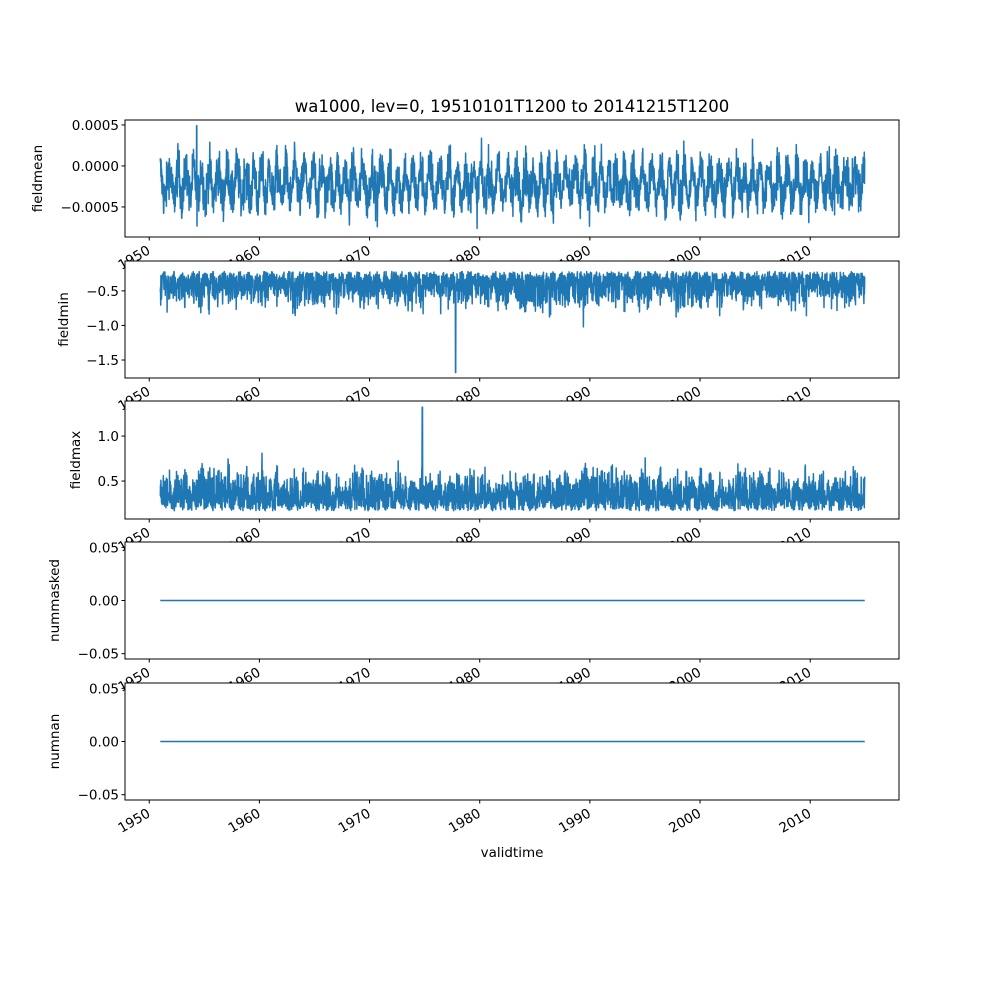  I want to click on x-axis-label: validtime, so click(512, 853).